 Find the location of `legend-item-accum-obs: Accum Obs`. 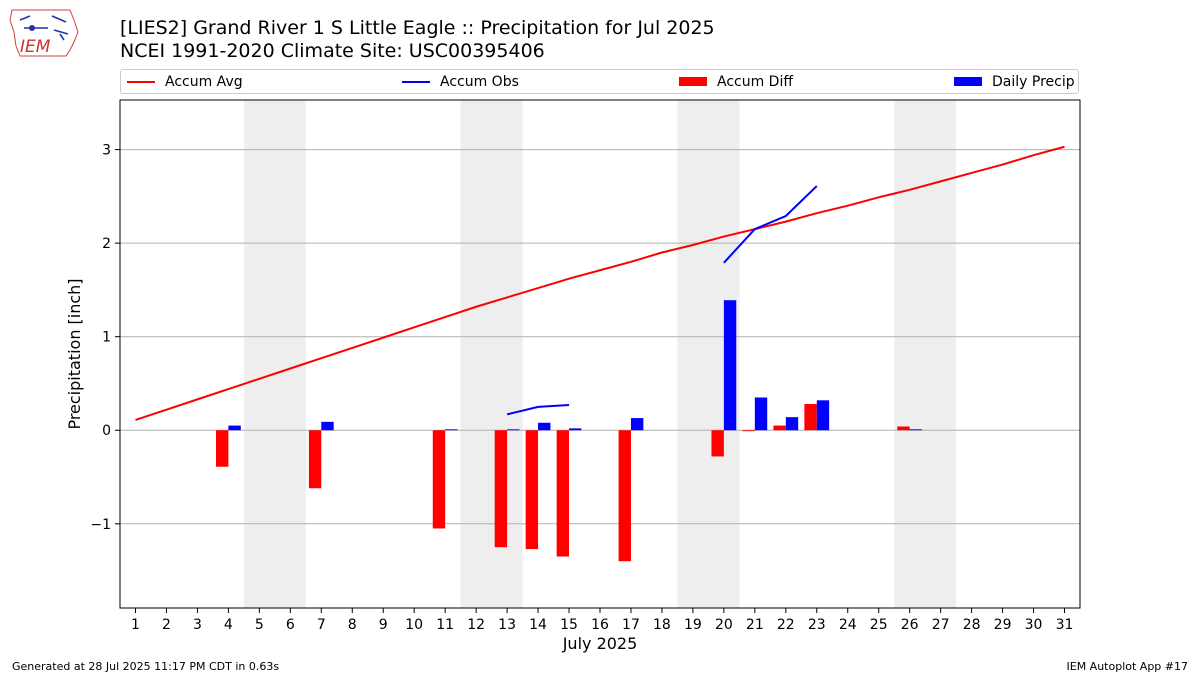

legend-item-accum-obs: Accum Obs is located at coordinates (460, 81).